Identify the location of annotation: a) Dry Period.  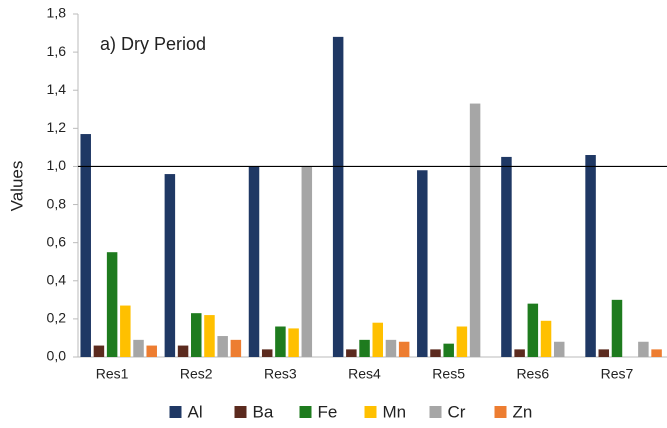
(153, 44).